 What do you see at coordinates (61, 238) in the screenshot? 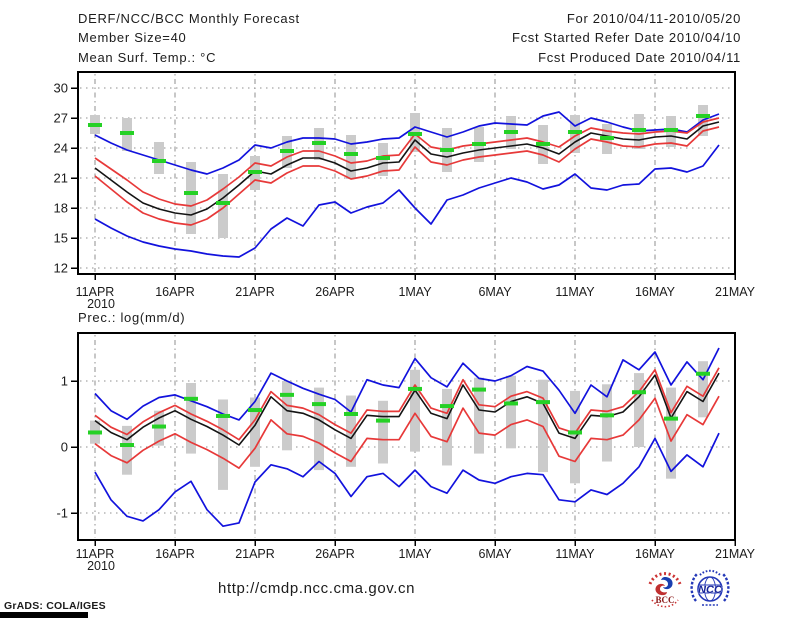
I see `y-tick-label: 15` at bounding box center [61, 238].